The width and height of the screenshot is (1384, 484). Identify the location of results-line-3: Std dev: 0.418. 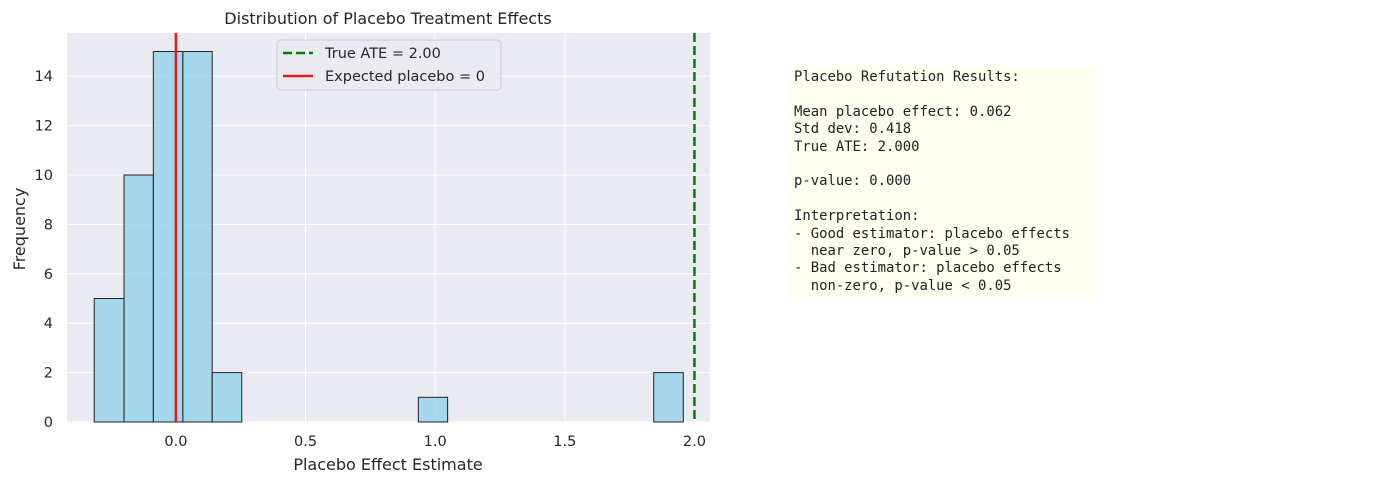
(853, 129).